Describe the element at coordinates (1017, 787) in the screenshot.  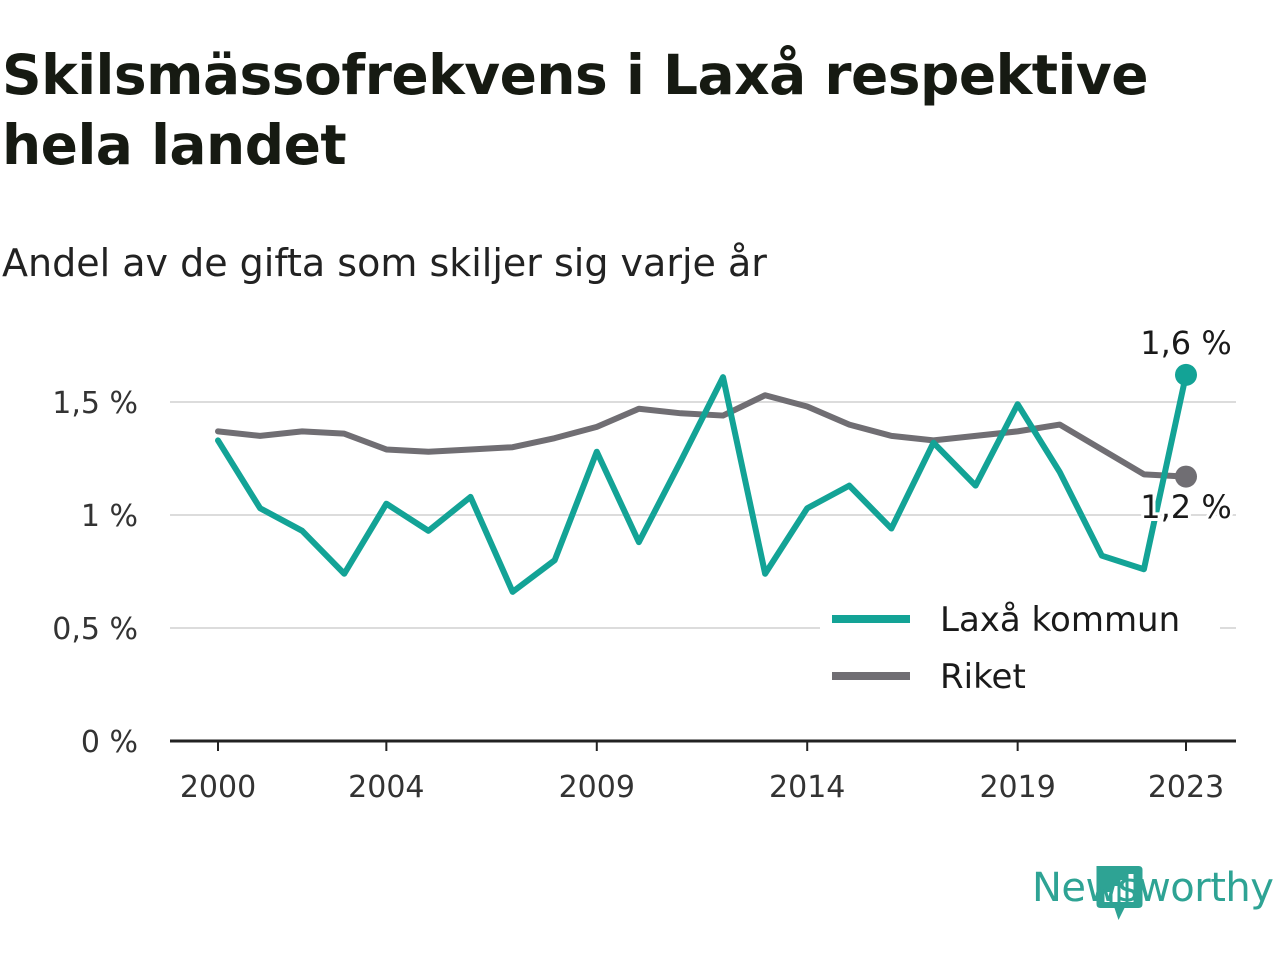
I see `x-tick-label: 2019` at that location.